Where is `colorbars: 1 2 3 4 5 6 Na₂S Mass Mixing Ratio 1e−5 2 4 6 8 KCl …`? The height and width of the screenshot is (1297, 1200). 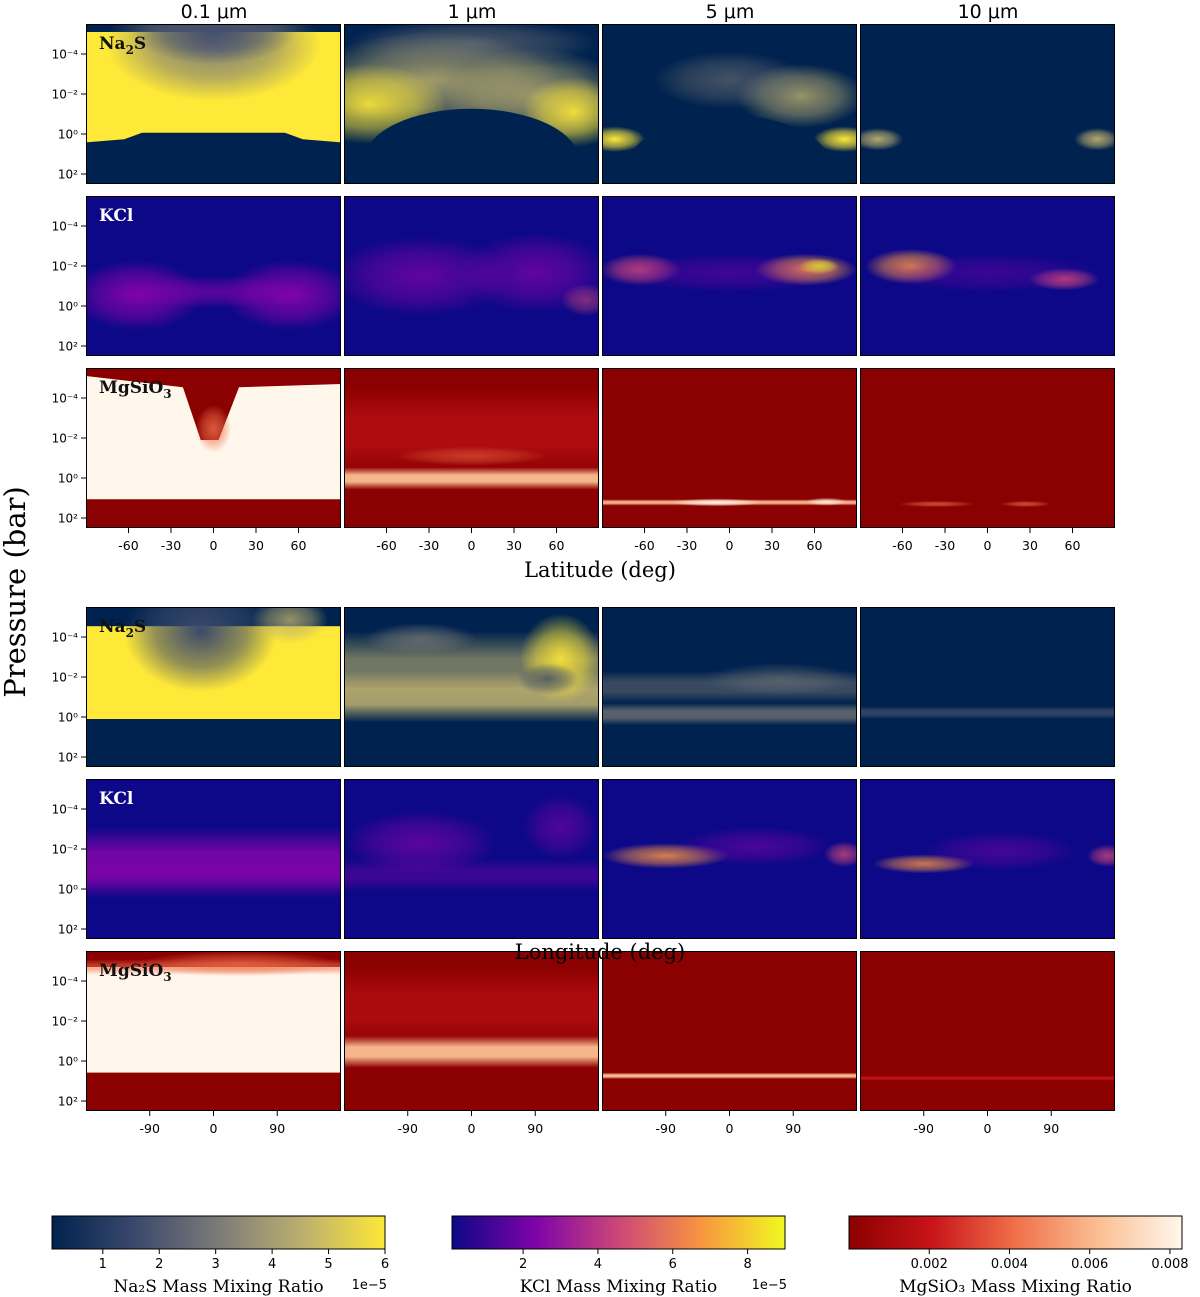
colorbars: 1 2 3 4 5 6 Na₂S Mass Mixing Ratio 1e−5 2 4 6 8 KCl … is located at coordinates (620, 1256).